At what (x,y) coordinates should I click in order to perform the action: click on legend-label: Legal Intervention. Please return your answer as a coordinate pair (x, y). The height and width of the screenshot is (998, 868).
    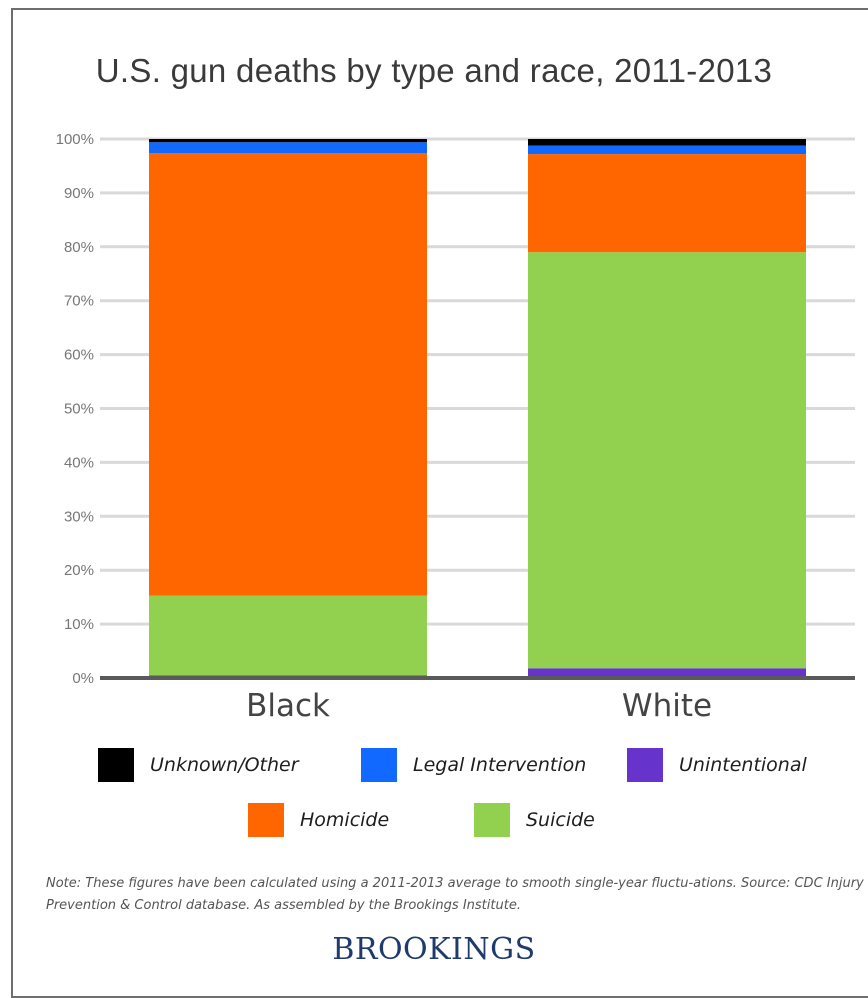
    Looking at the image, I should click on (500, 765).